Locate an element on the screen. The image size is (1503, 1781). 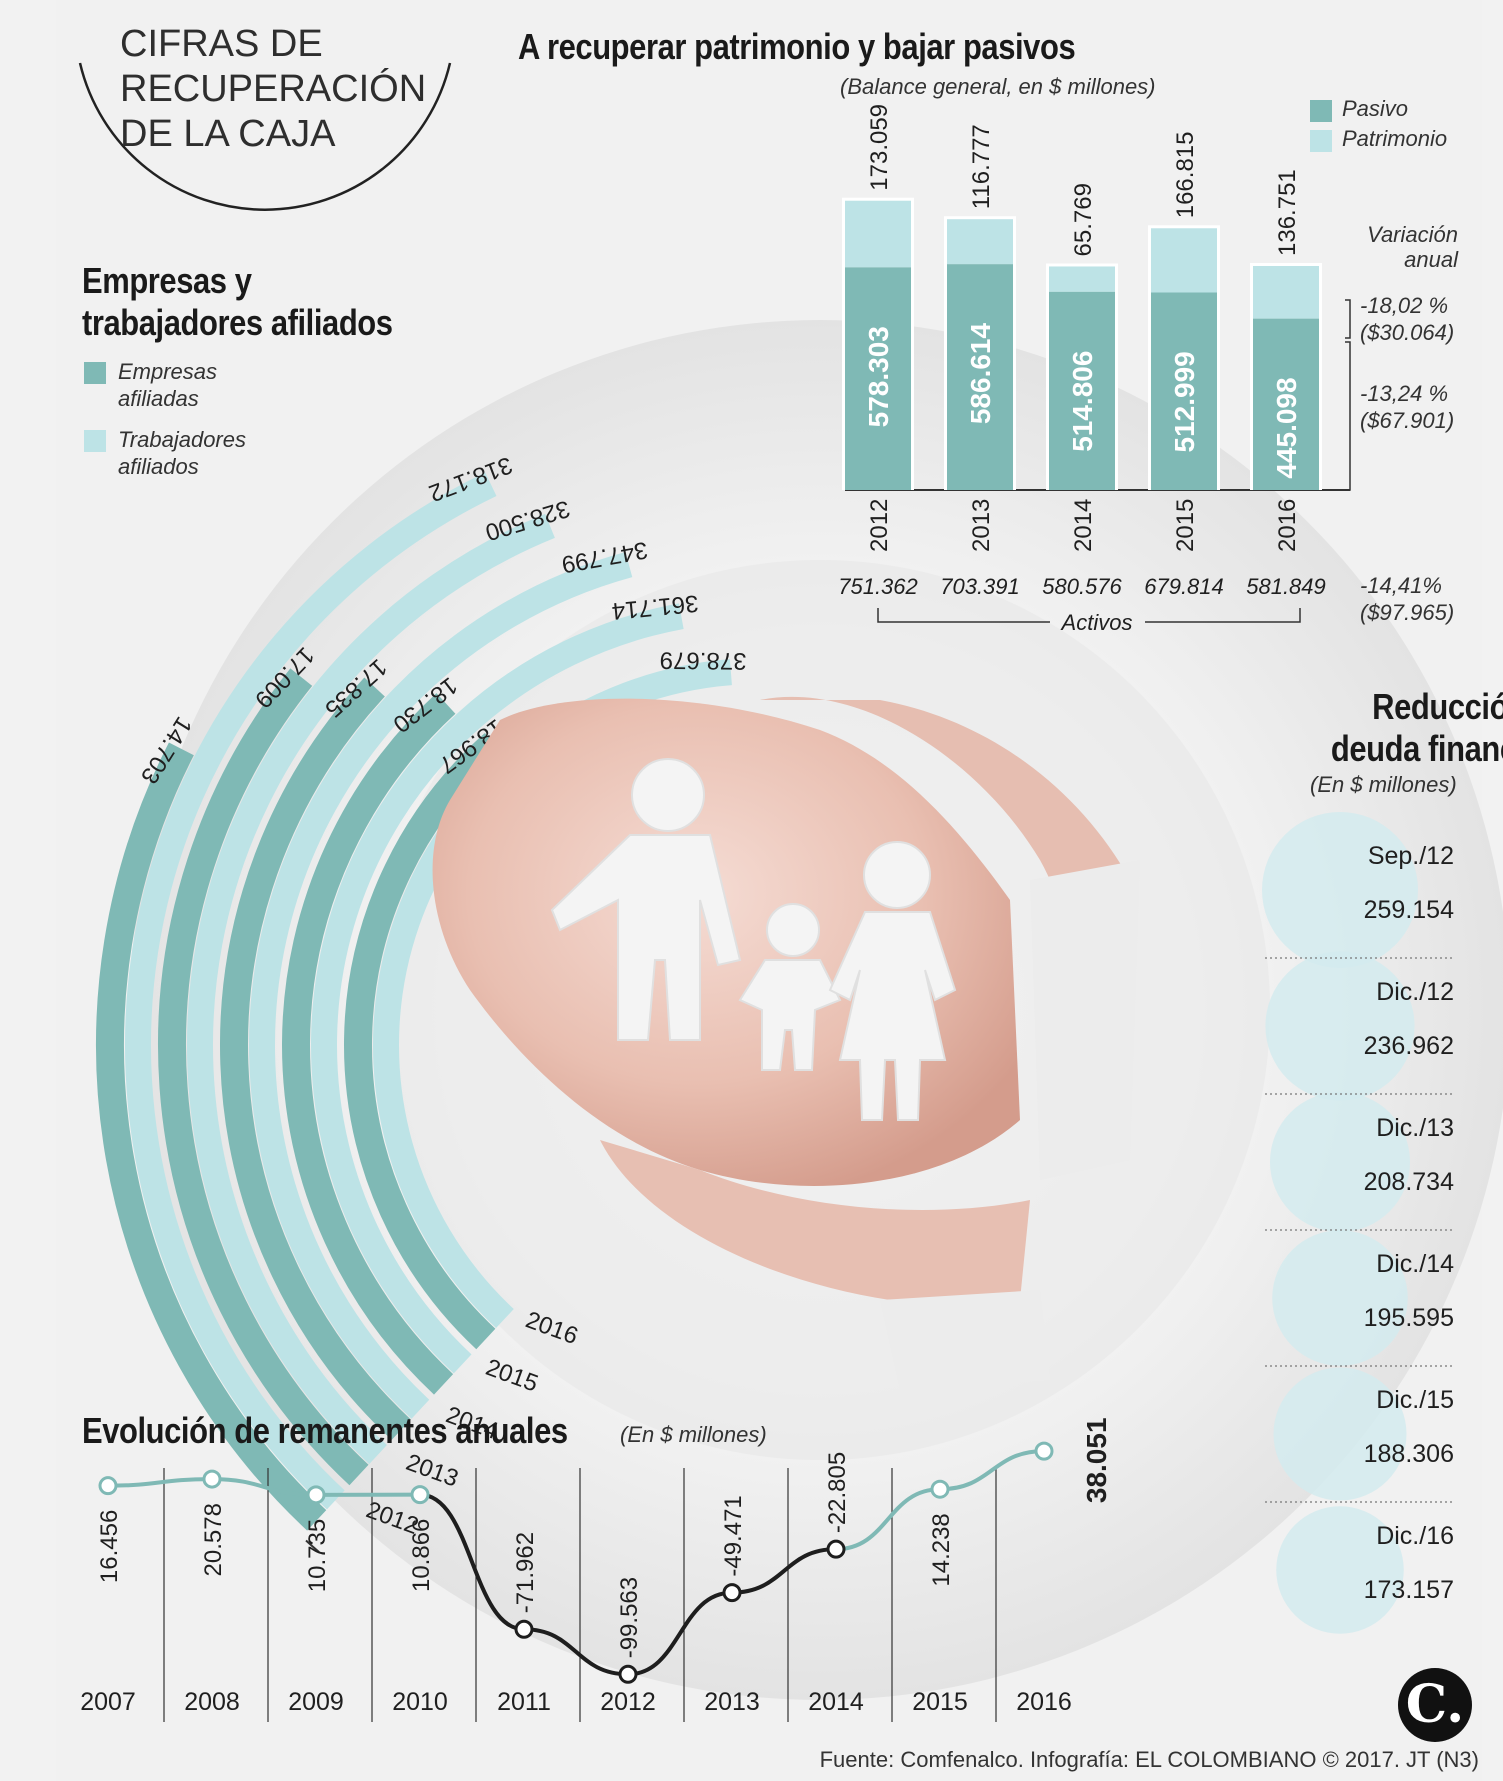
afiliados-title-line-2: trabajadores afiliados is located at coordinates (237, 322).